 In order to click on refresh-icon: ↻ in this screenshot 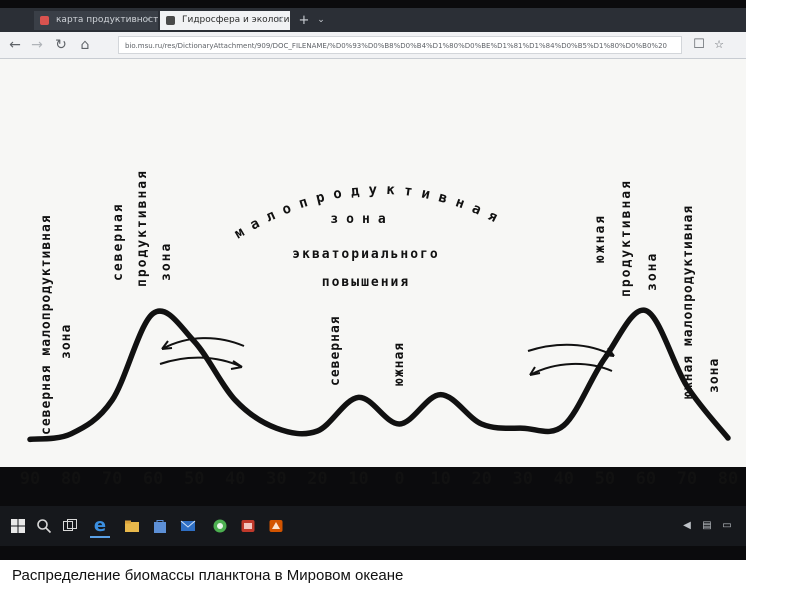, I will do `click(61, 45)`.